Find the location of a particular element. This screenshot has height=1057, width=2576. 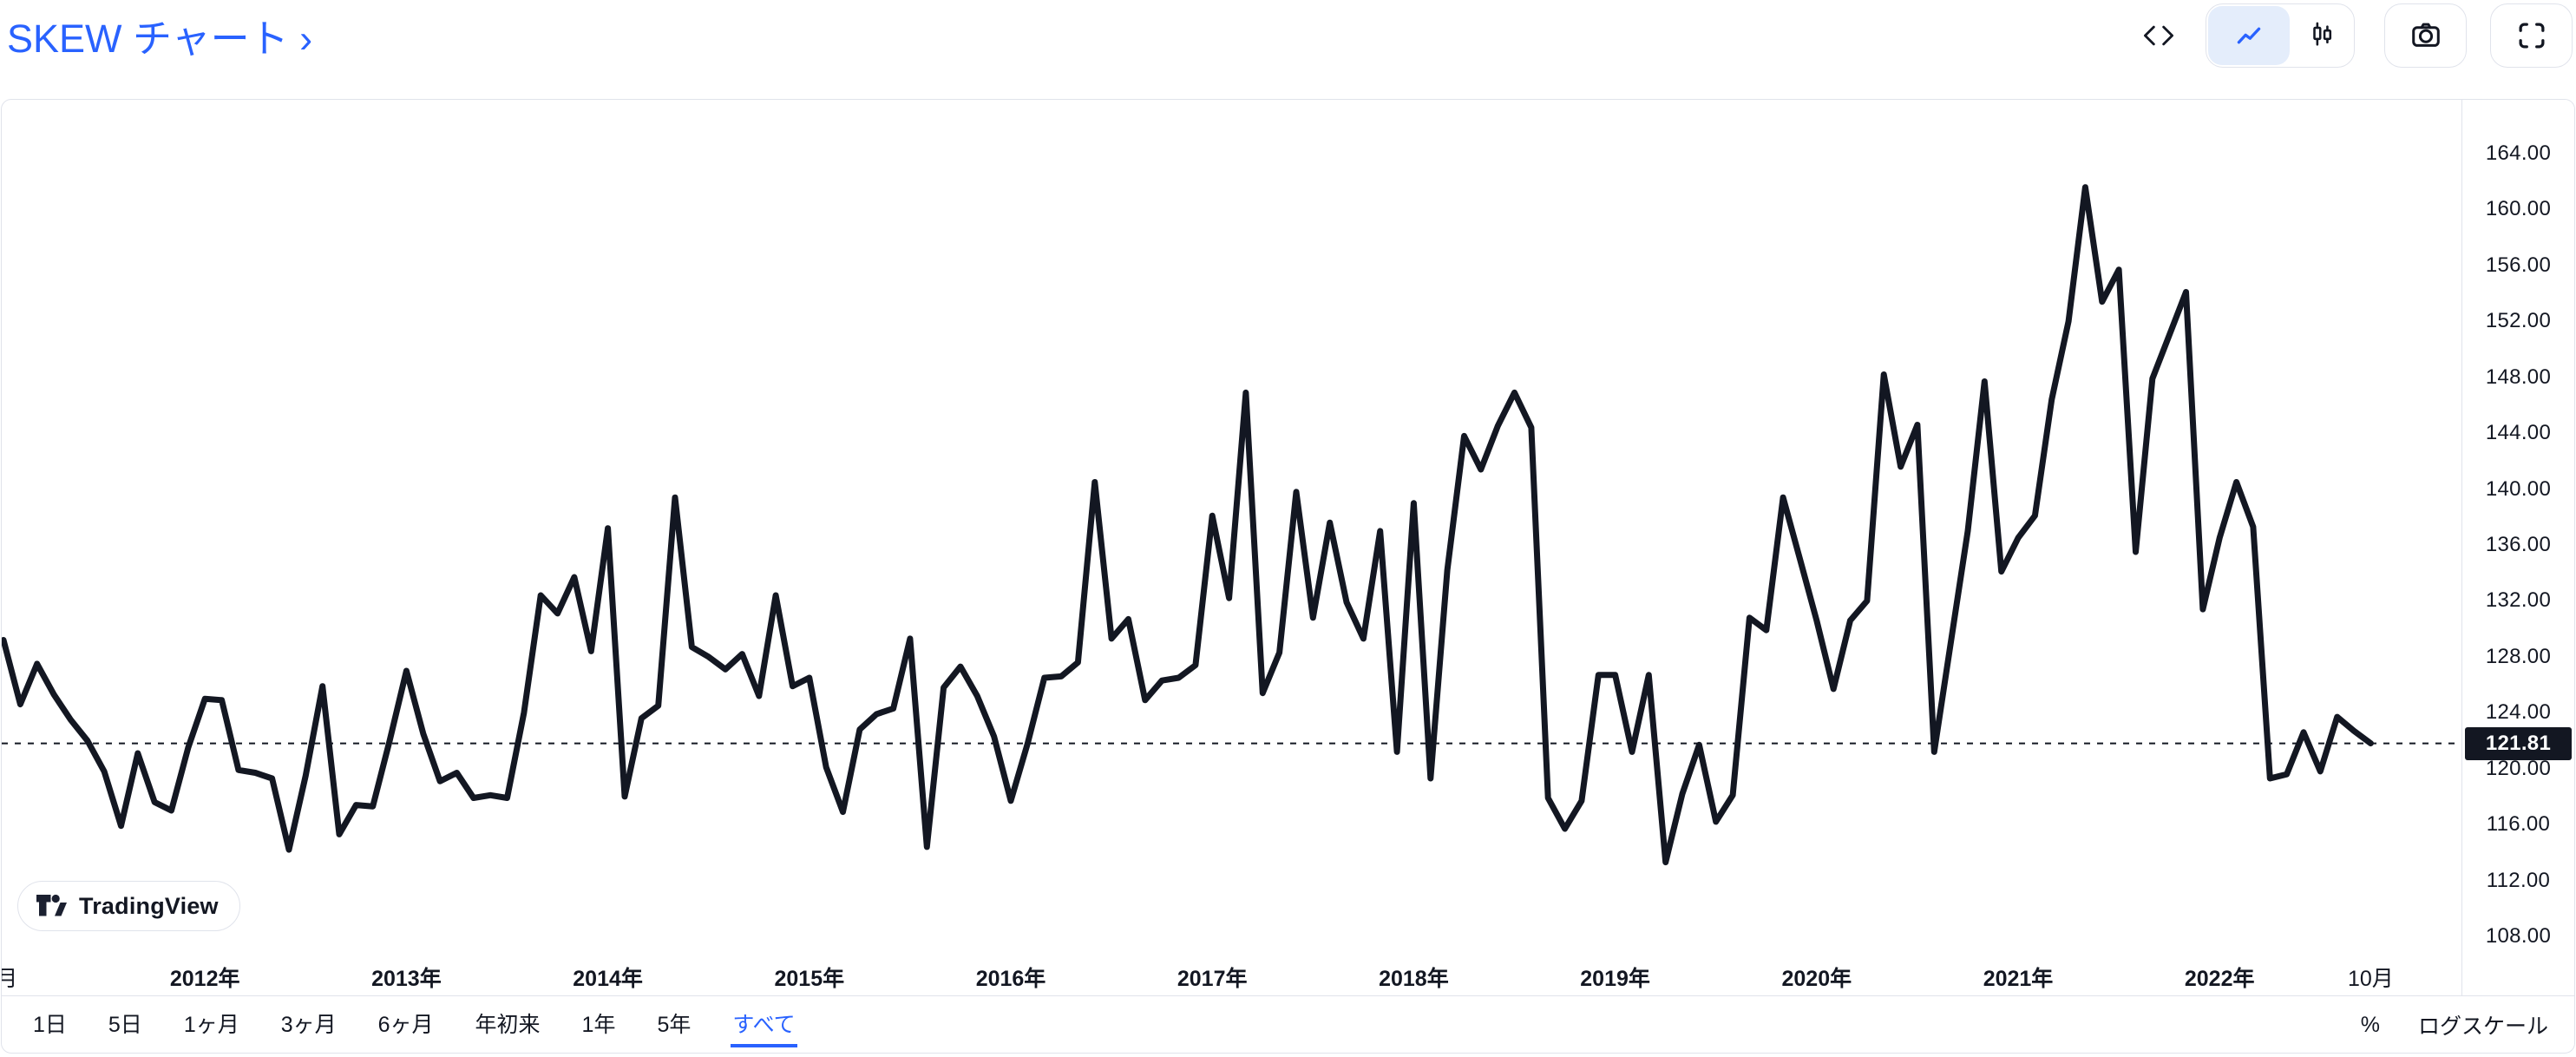

price-tick-label: 124.00 is located at coordinates (2518, 712).